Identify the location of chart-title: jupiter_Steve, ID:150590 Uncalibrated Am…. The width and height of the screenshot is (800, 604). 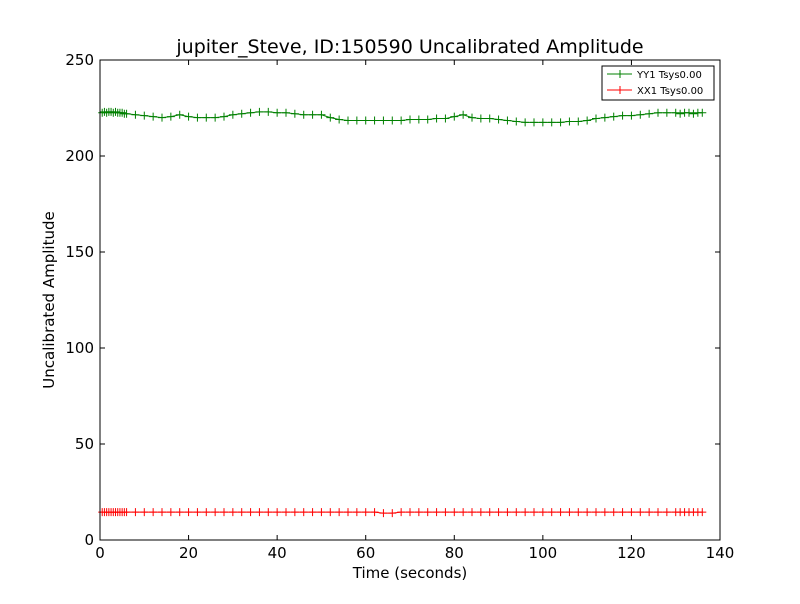
(409, 47).